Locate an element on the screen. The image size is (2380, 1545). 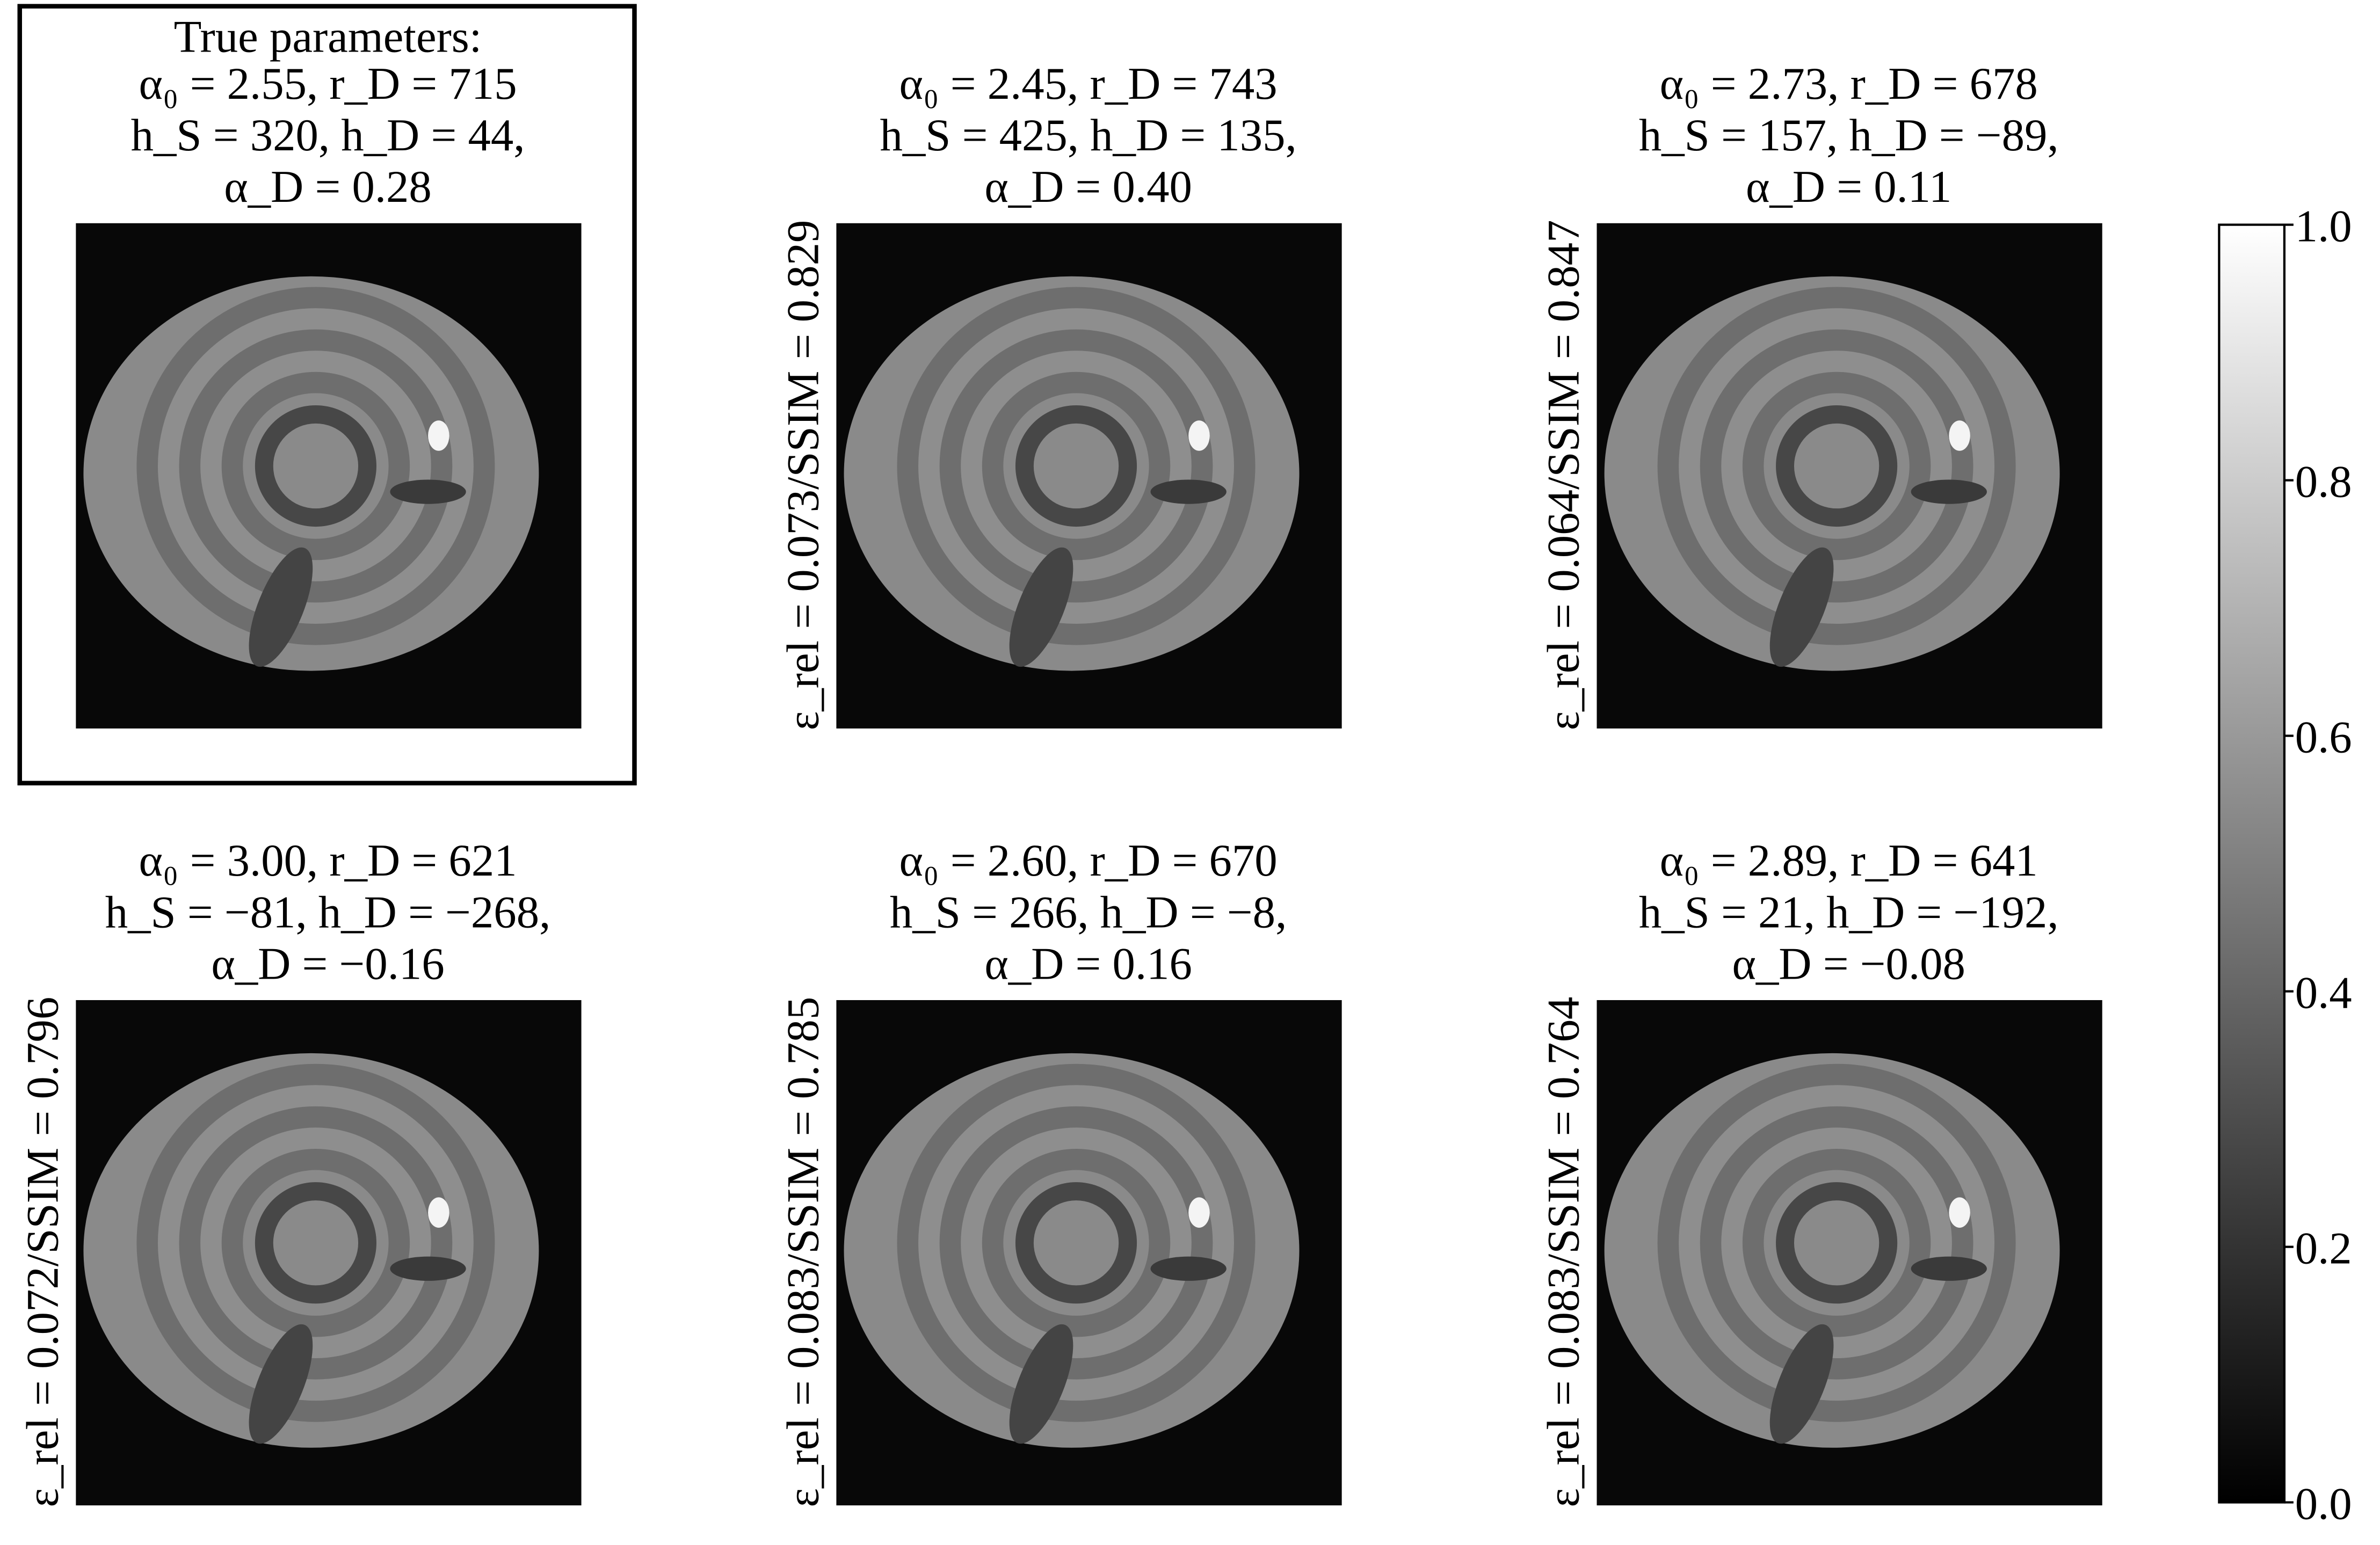
colorbar is located at coordinates (2252, 863).